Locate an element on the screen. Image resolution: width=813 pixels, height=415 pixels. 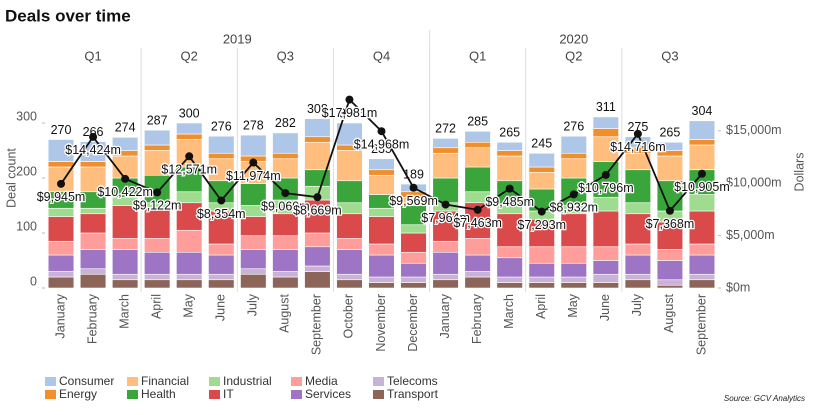
dollar-label: $9,945m is located at coordinates (61, 197).